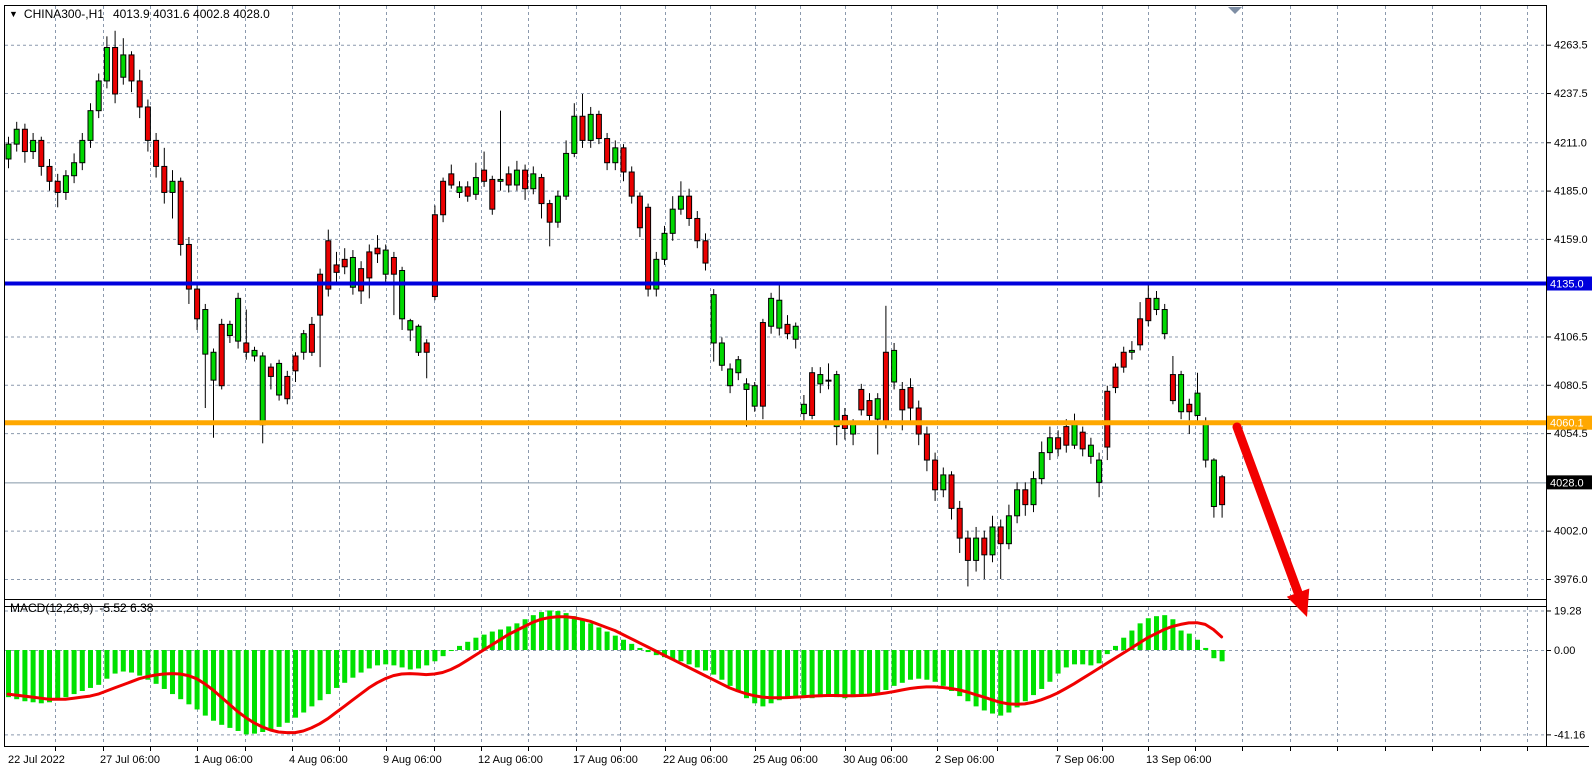  Describe the element at coordinates (785, 760) in the screenshot. I see `time-axis-label: 25 Aug 06:00` at that location.